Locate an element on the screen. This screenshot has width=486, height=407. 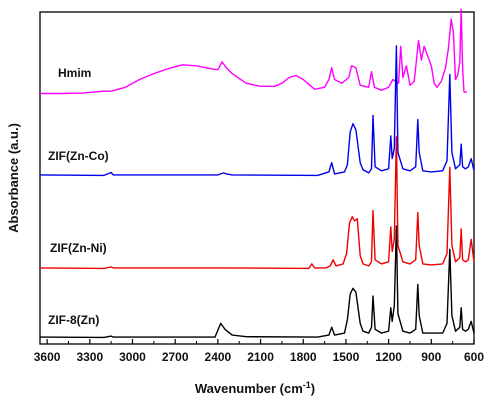
x-tick-label: 2700 is located at coordinates (175, 357).